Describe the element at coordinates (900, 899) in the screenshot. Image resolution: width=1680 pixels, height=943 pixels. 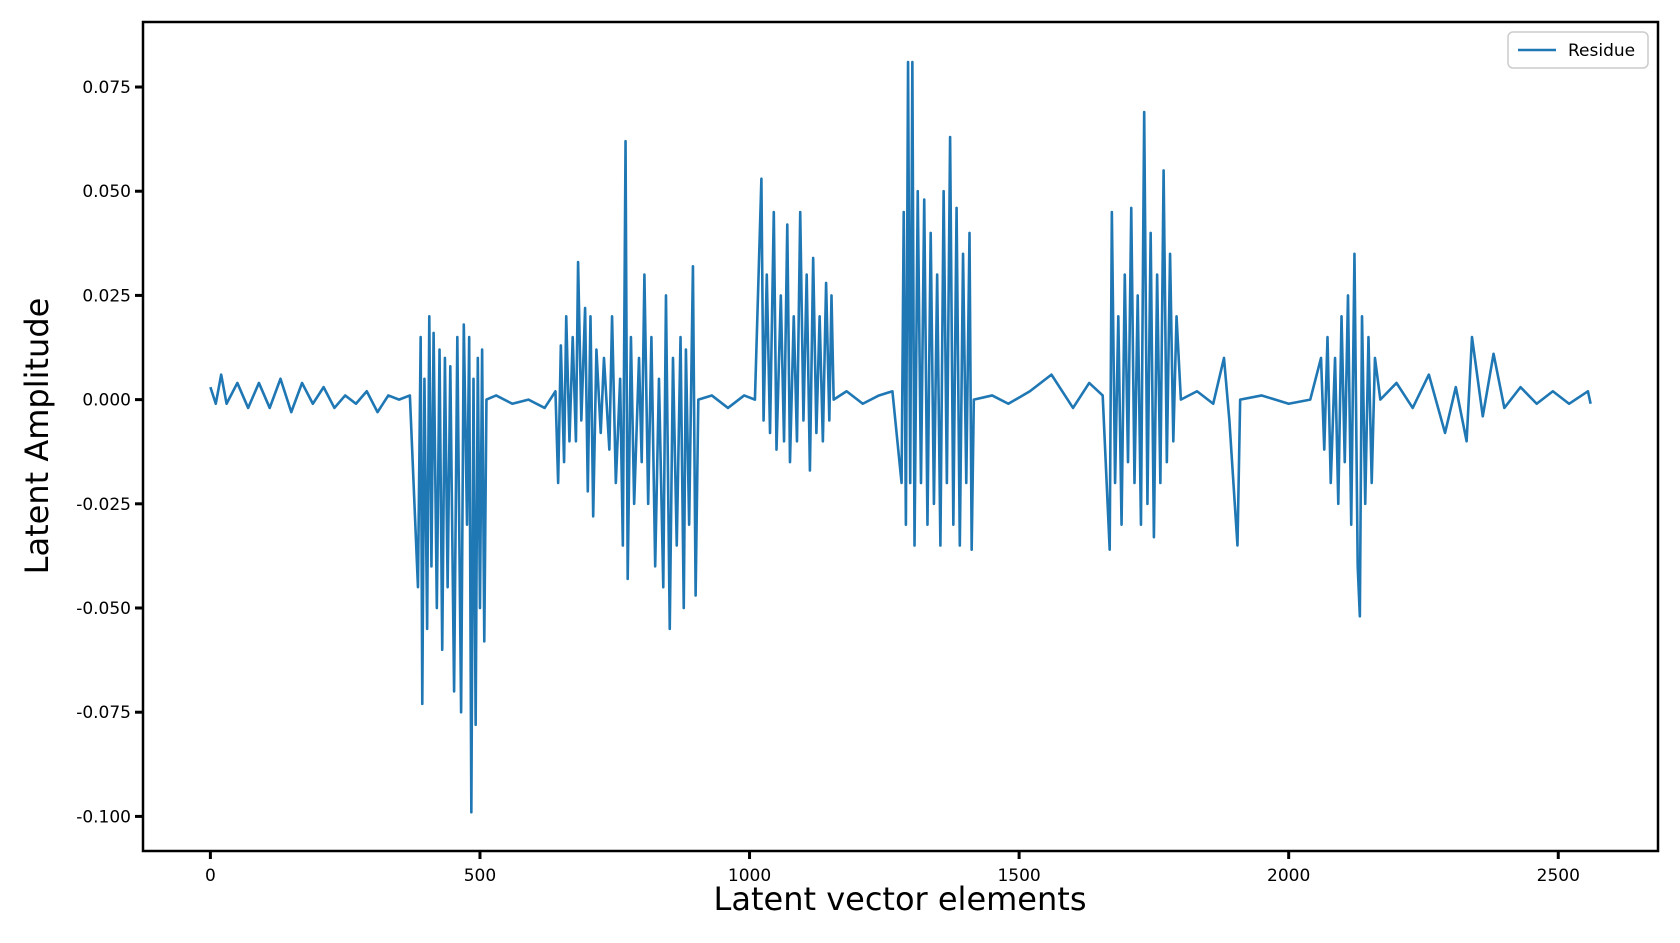
I see `x-axis-title: Latent vector elements` at that location.